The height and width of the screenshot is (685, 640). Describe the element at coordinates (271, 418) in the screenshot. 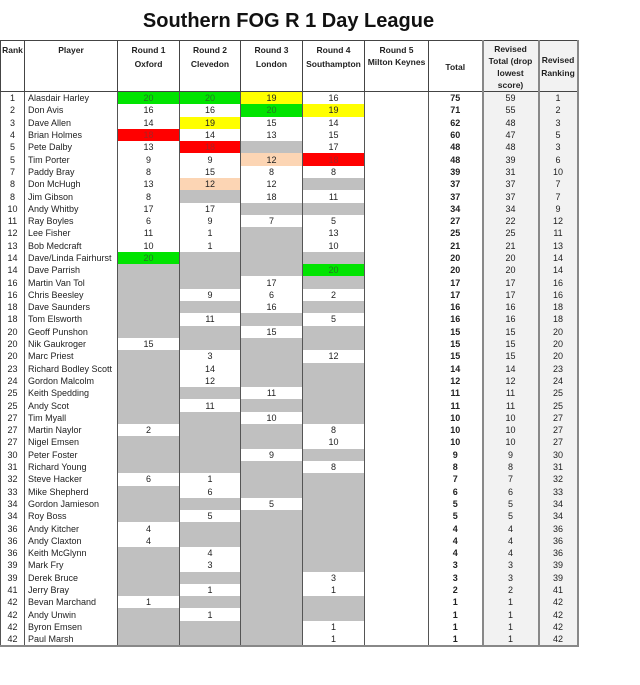

I see `round-3-score: 10` at that location.